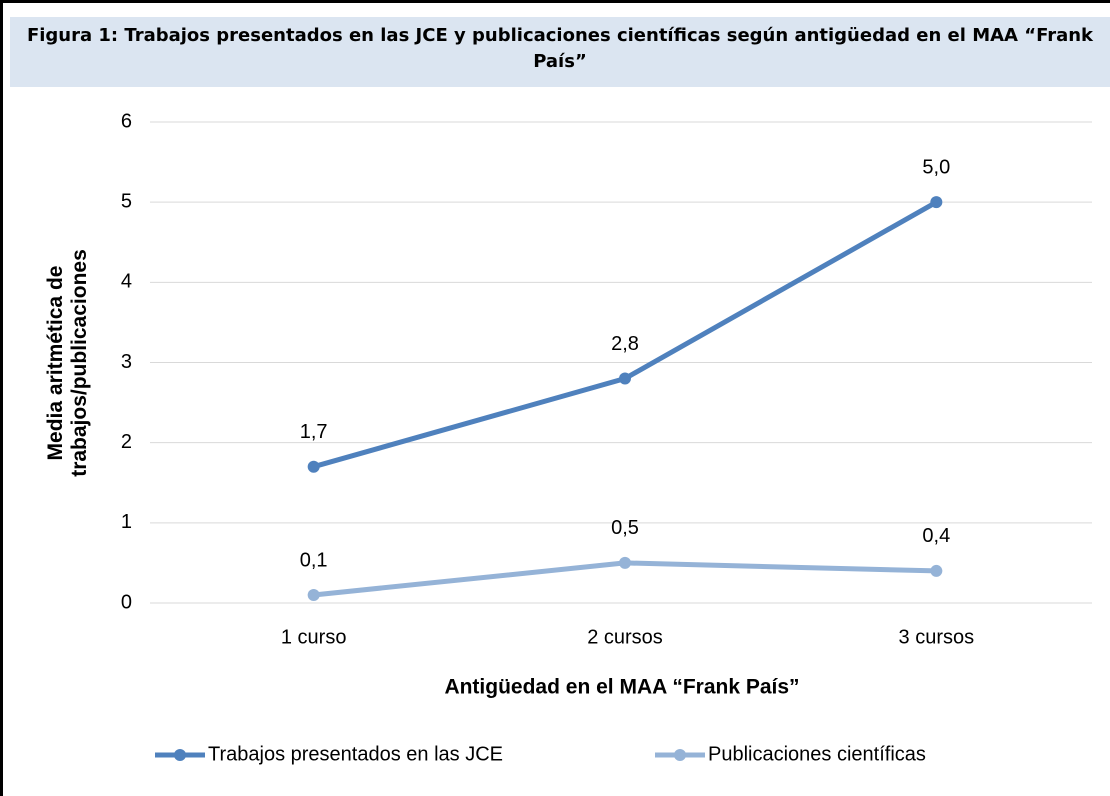 The width and height of the screenshot is (1110, 796). What do you see at coordinates (621, 687) in the screenshot?
I see `x-axis-label: Antigüedad en el MAA “Frank País”` at bounding box center [621, 687].